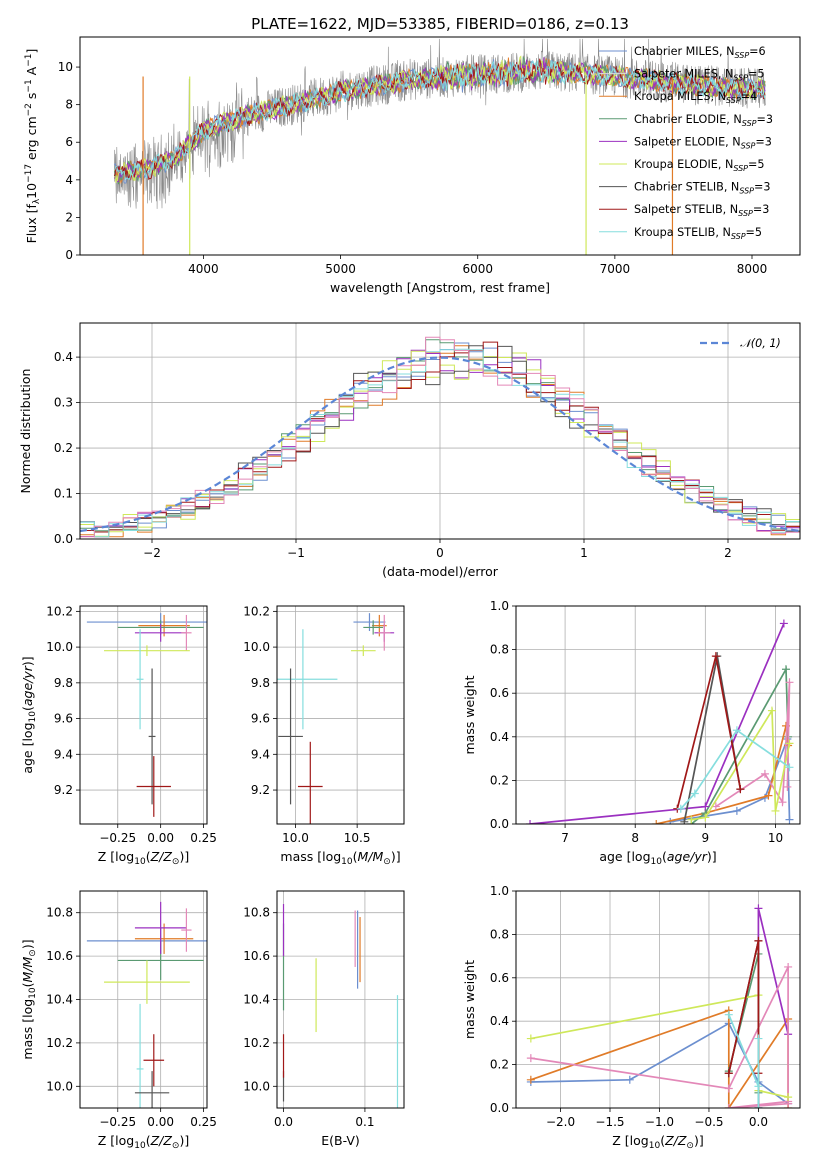 The width and height of the screenshot is (819, 1174). I want to click on weight_vs_Z-plot-area, so click(659, 1006).